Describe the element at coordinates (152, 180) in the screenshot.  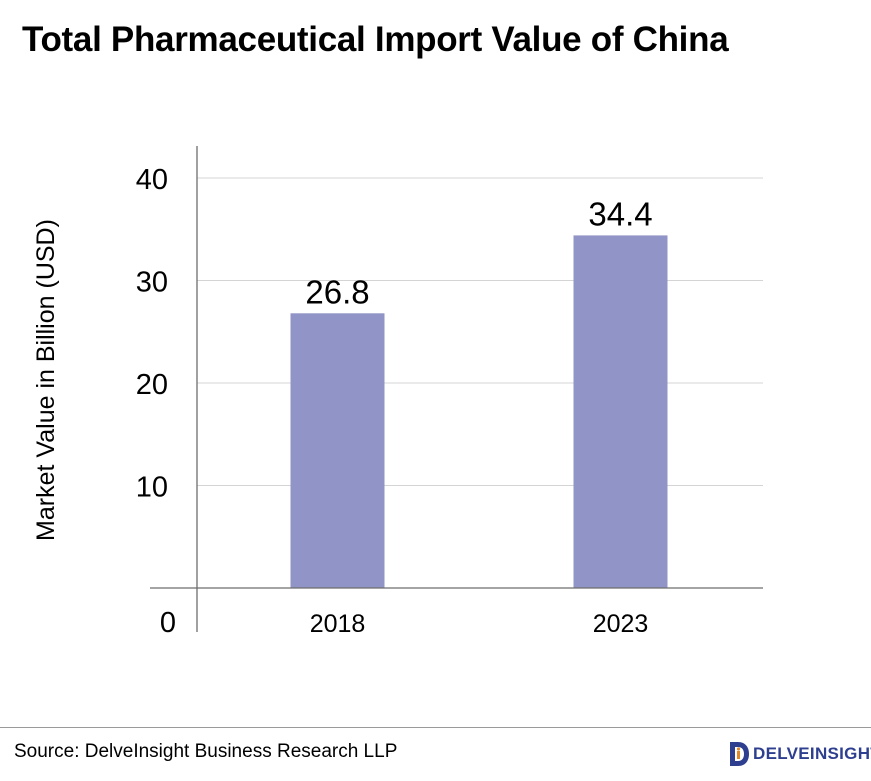
I see `y-tick-label: 40` at that location.